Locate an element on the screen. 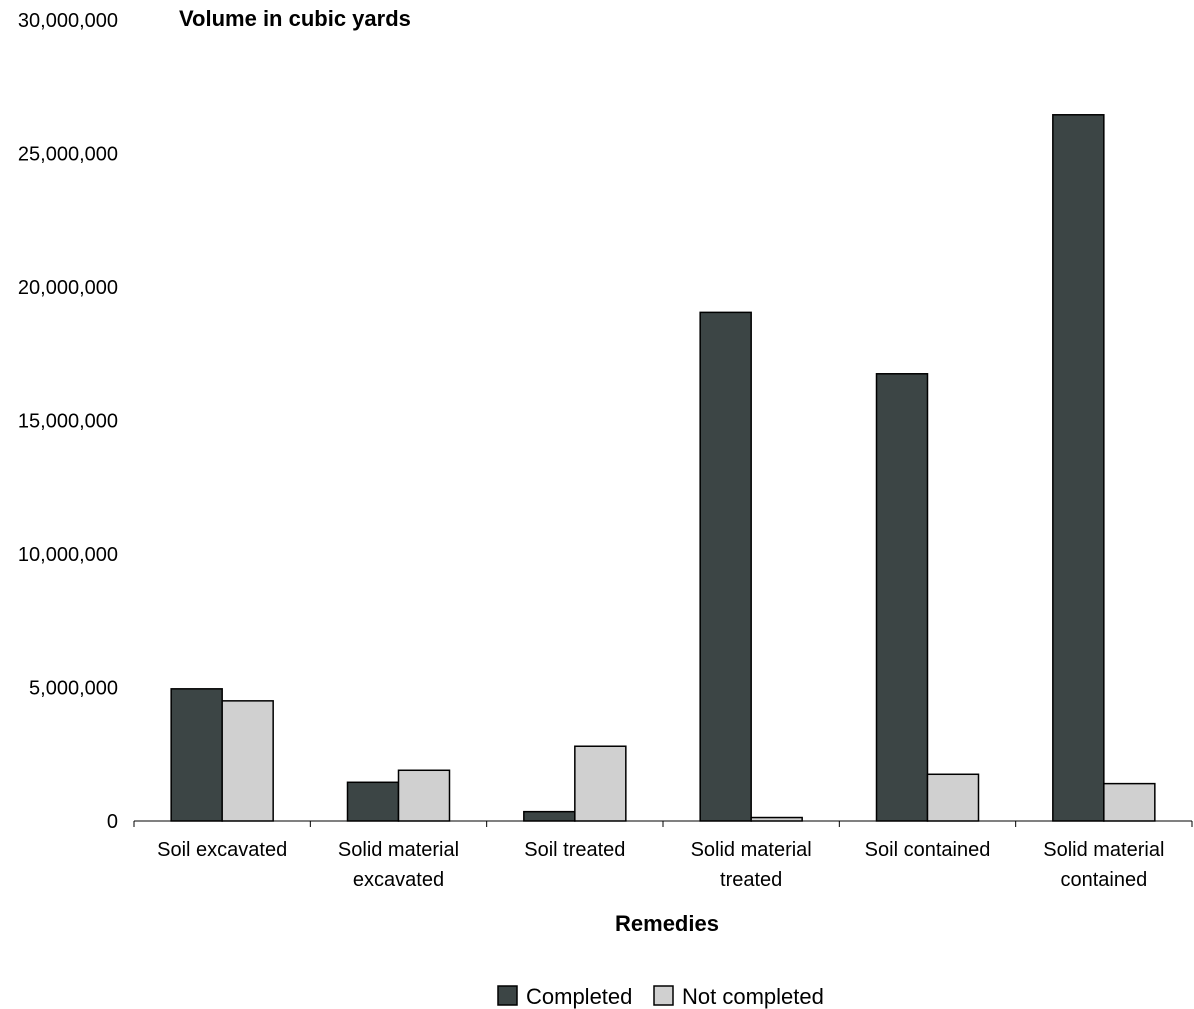  x-category-label: Soil excavated is located at coordinates (222, 850).